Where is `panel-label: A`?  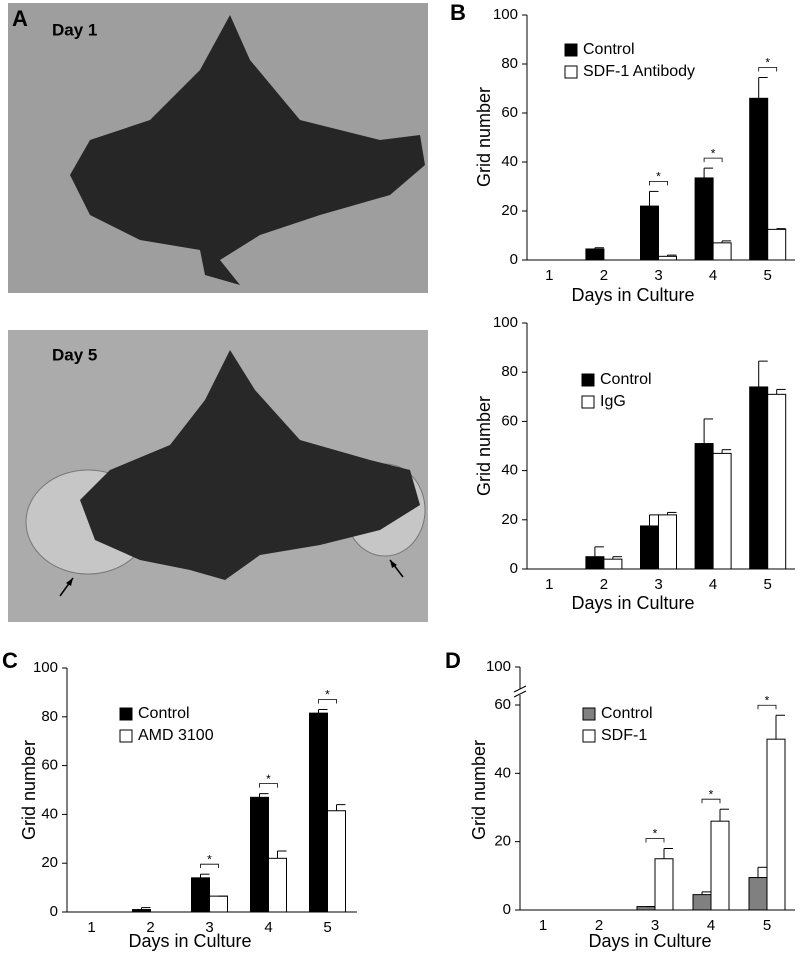 panel-label: A is located at coordinates (20, 18).